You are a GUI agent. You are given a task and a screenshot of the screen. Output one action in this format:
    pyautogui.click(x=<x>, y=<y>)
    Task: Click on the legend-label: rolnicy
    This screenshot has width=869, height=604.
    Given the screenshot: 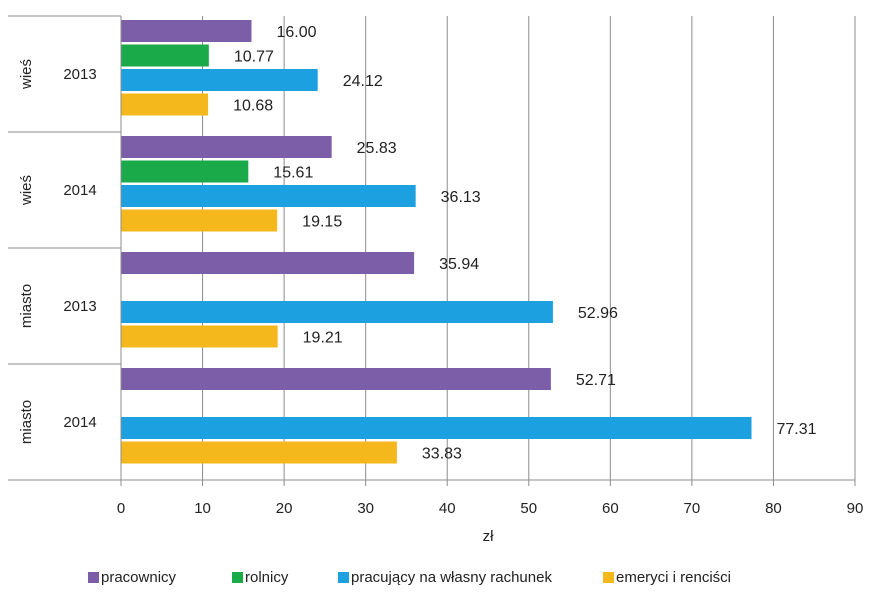 What is the action you would take?
    pyautogui.click(x=267, y=577)
    